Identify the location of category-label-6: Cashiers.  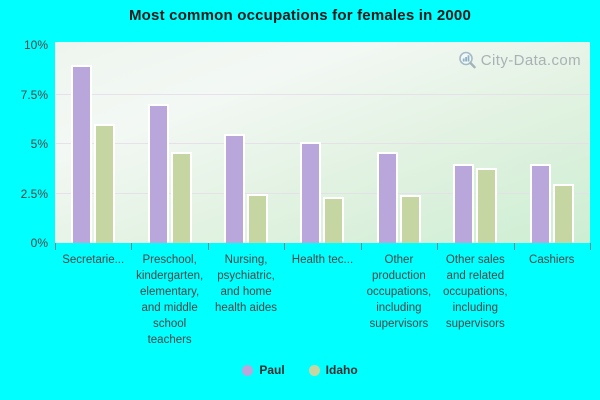
(552, 260).